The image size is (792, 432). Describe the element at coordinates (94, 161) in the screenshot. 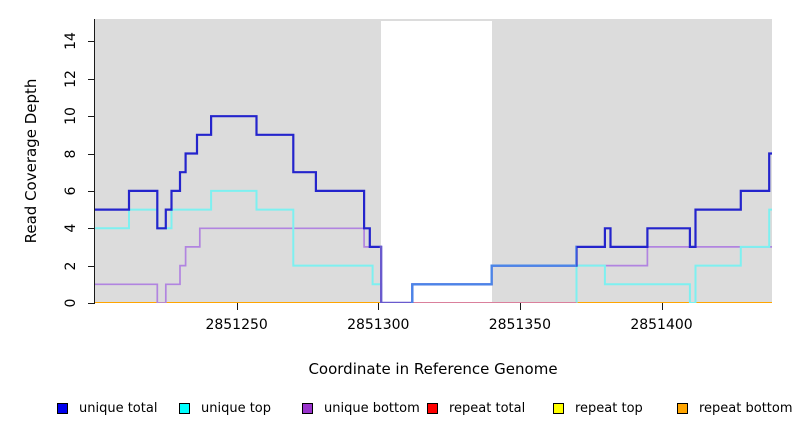

I see `y-axis-line` at that location.